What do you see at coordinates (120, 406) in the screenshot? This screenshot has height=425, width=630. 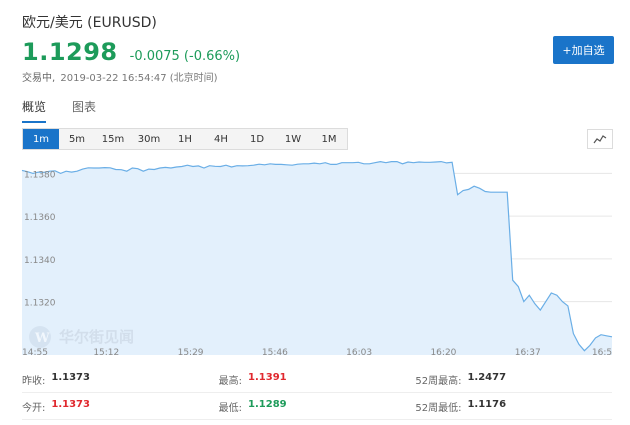 I see `stat-open: 今开: 1.1373` at bounding box center [120, 406].